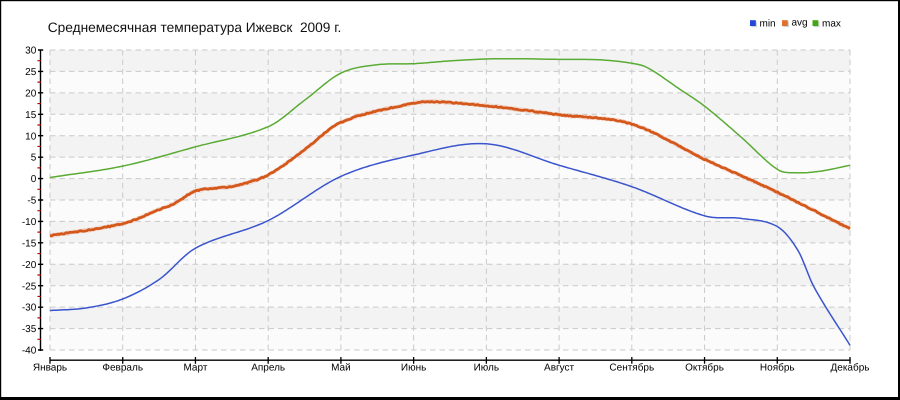  What do you see at coordinates (29, 222) in the screenshot?
I see `svg-text: -10` at bounding box center [29, 222].